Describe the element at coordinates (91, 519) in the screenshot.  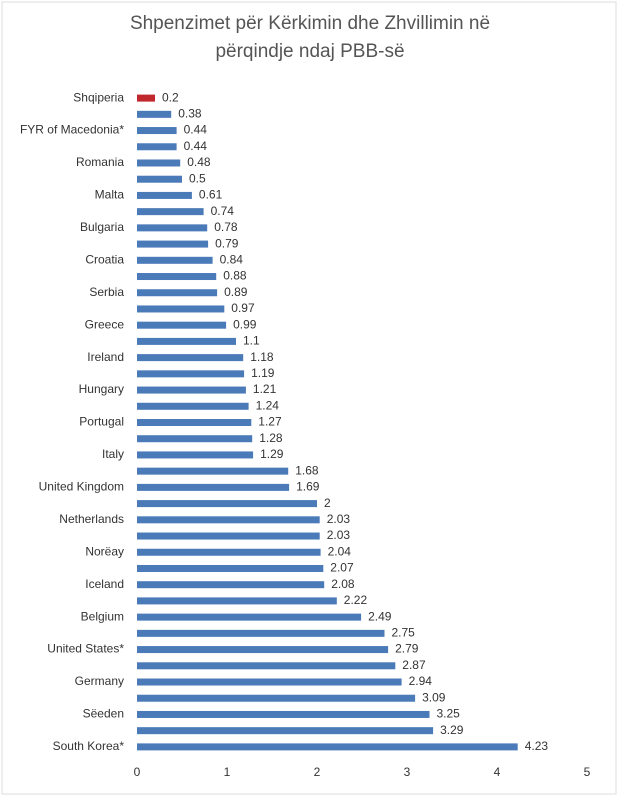
I see `y-tick-label: Netherlands` at that location.